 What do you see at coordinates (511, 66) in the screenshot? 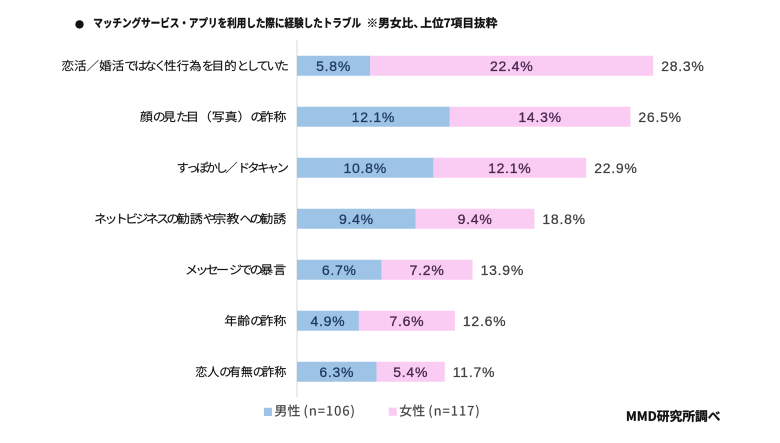
I see `svg-text: 22.4%` at bounding box center [511, 66].